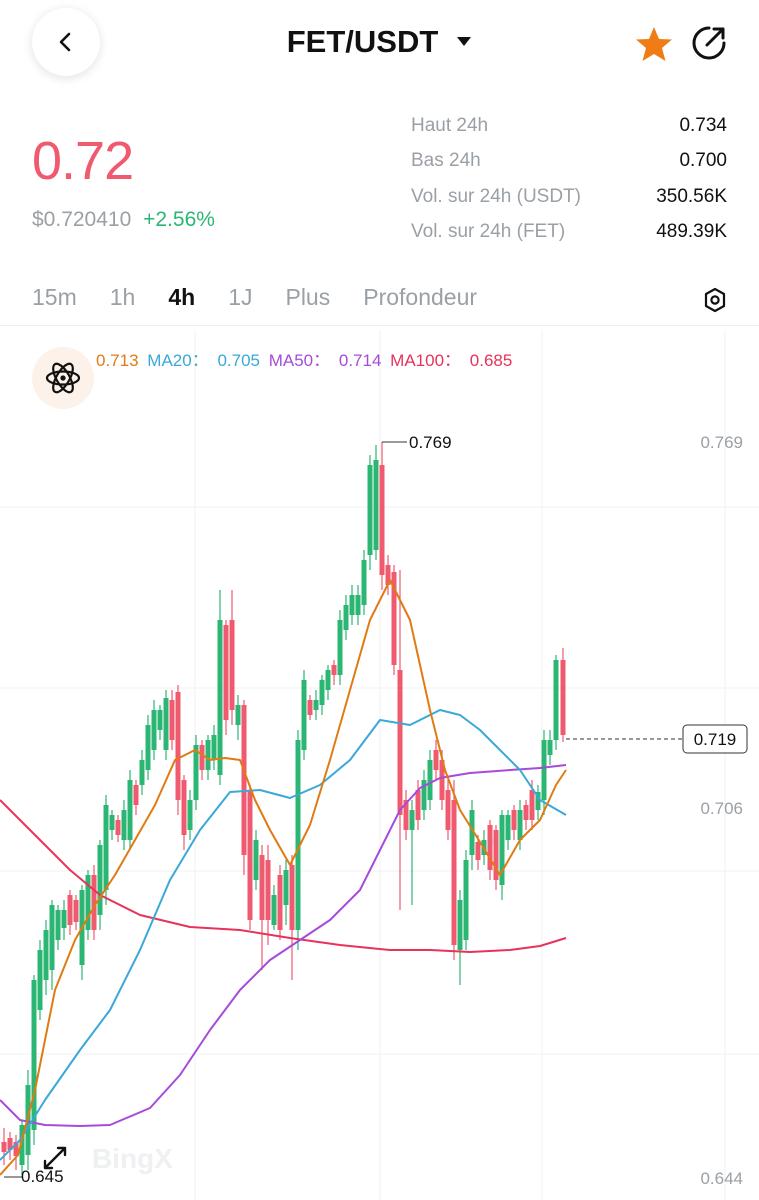 The height and width of the screenshot is (1200, 759). I want to click on ma50-value: 0.714, so click(360, 360).